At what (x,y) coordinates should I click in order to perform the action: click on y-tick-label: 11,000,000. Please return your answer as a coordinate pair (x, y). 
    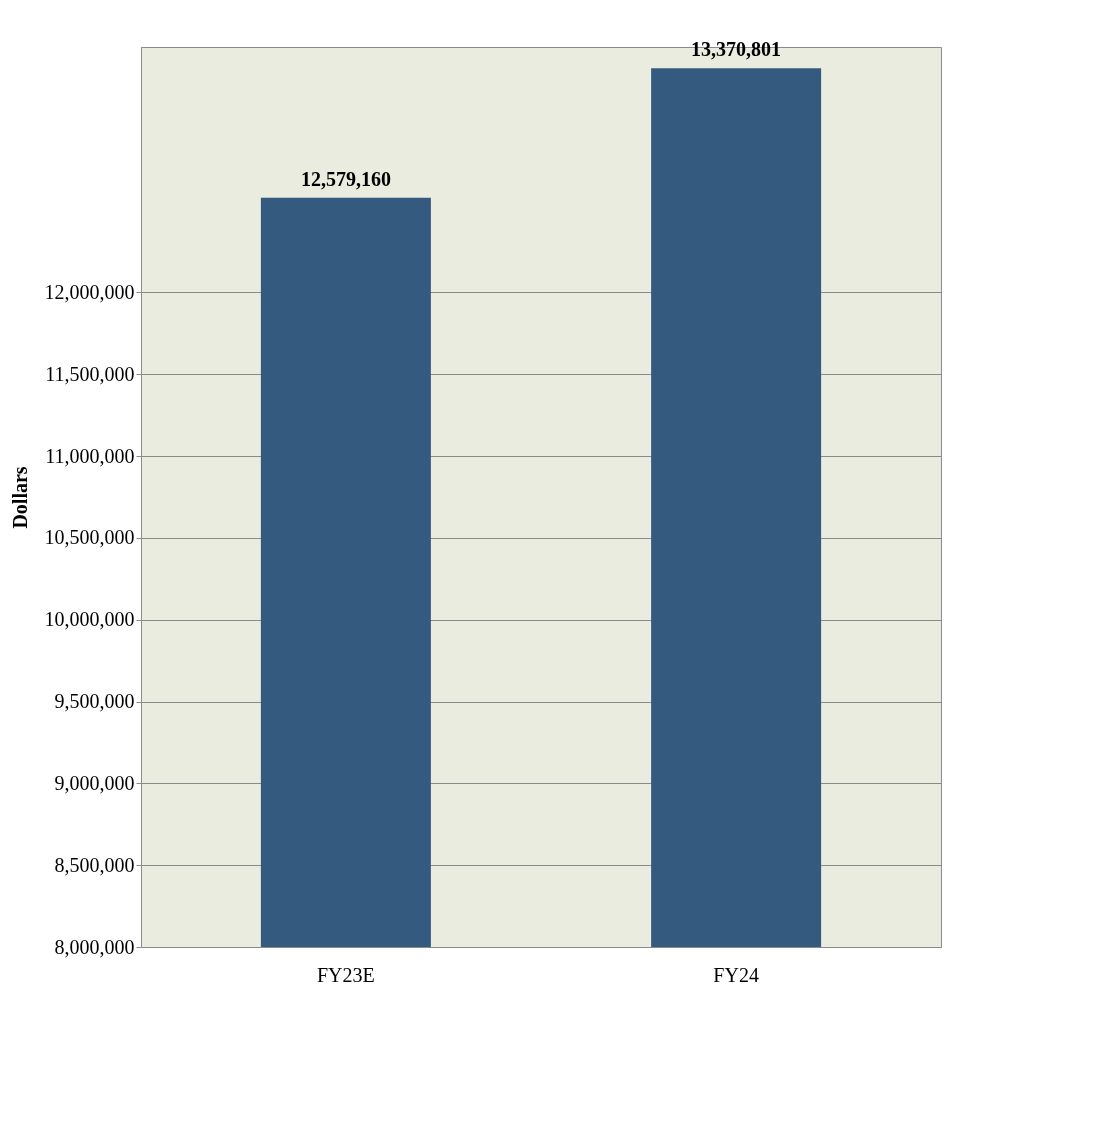
    Looking at the image, I should click on (90, 455).